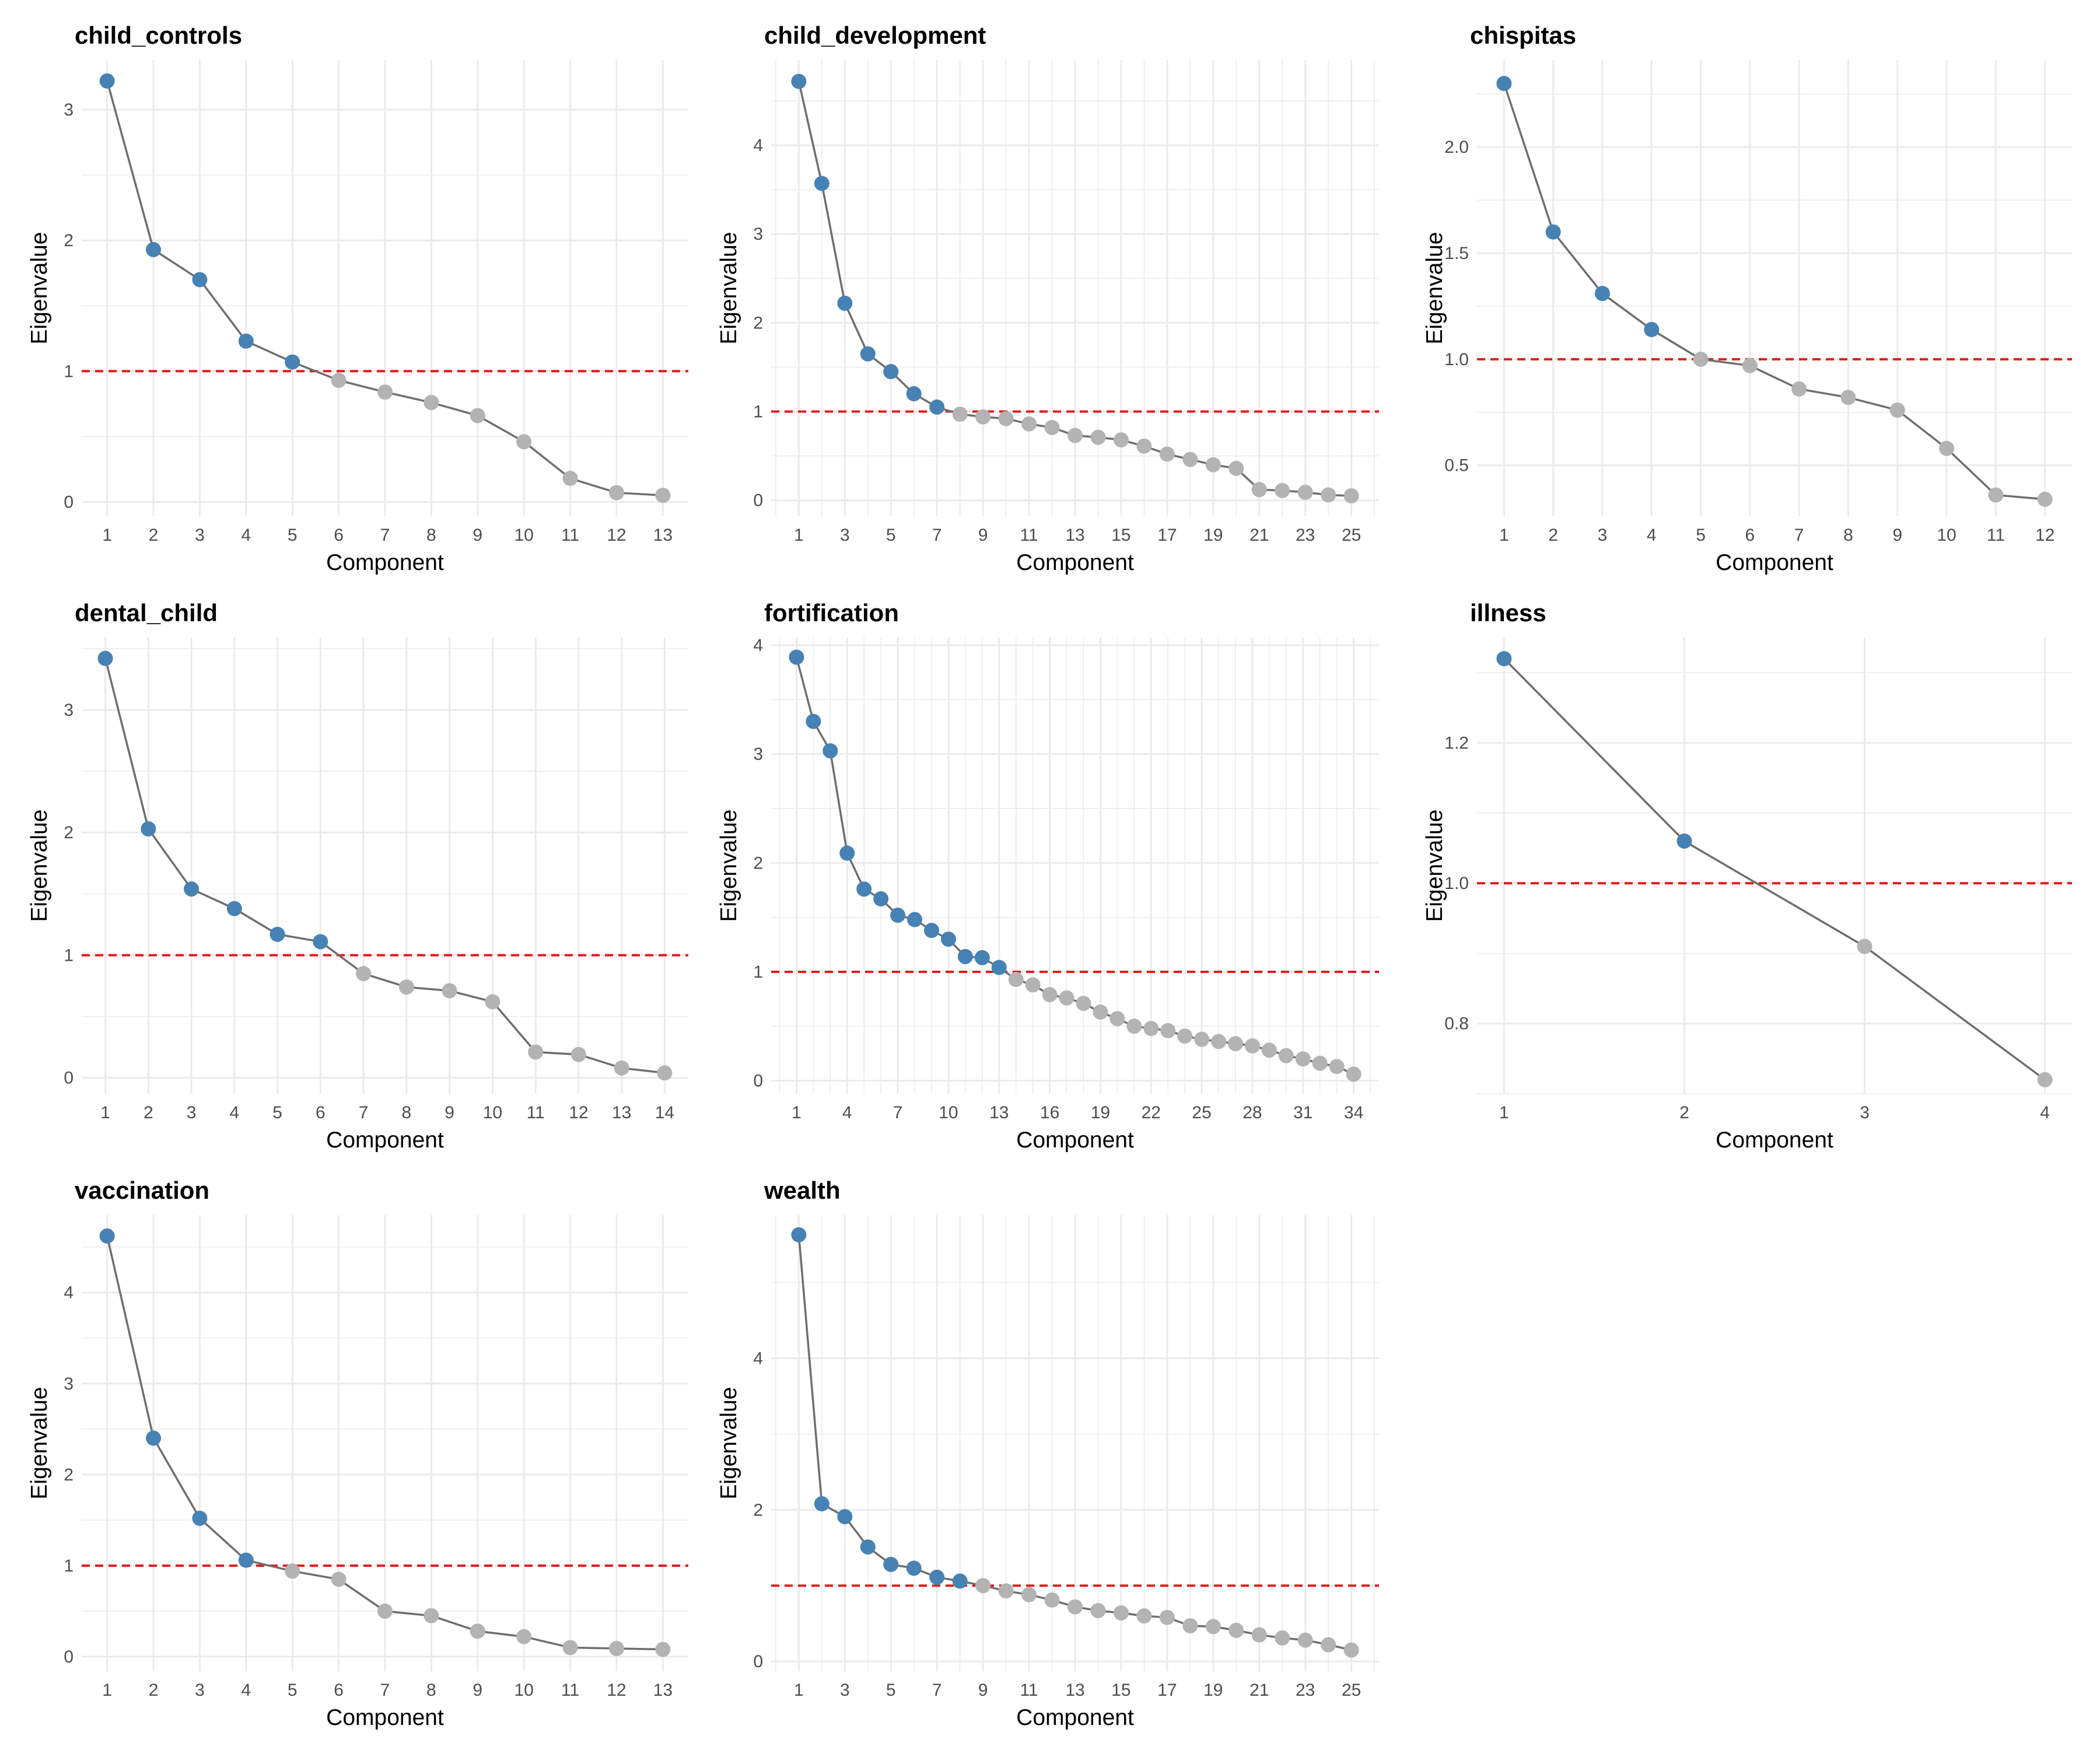 The width and height of the screenshot is (2100, 1750). Describe the element at coordinates (1167, 1690) in the screenshot. I see `x-tick-label: 17` at that location.